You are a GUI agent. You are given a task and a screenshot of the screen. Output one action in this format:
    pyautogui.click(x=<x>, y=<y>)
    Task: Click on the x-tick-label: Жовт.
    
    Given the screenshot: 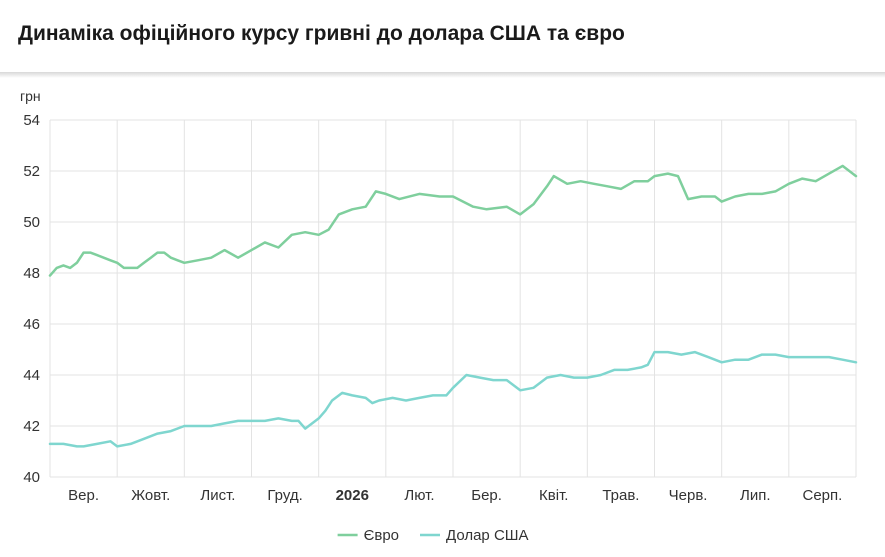 What is the action you would take?
    pyautogui.click(x=150, y=495)
    